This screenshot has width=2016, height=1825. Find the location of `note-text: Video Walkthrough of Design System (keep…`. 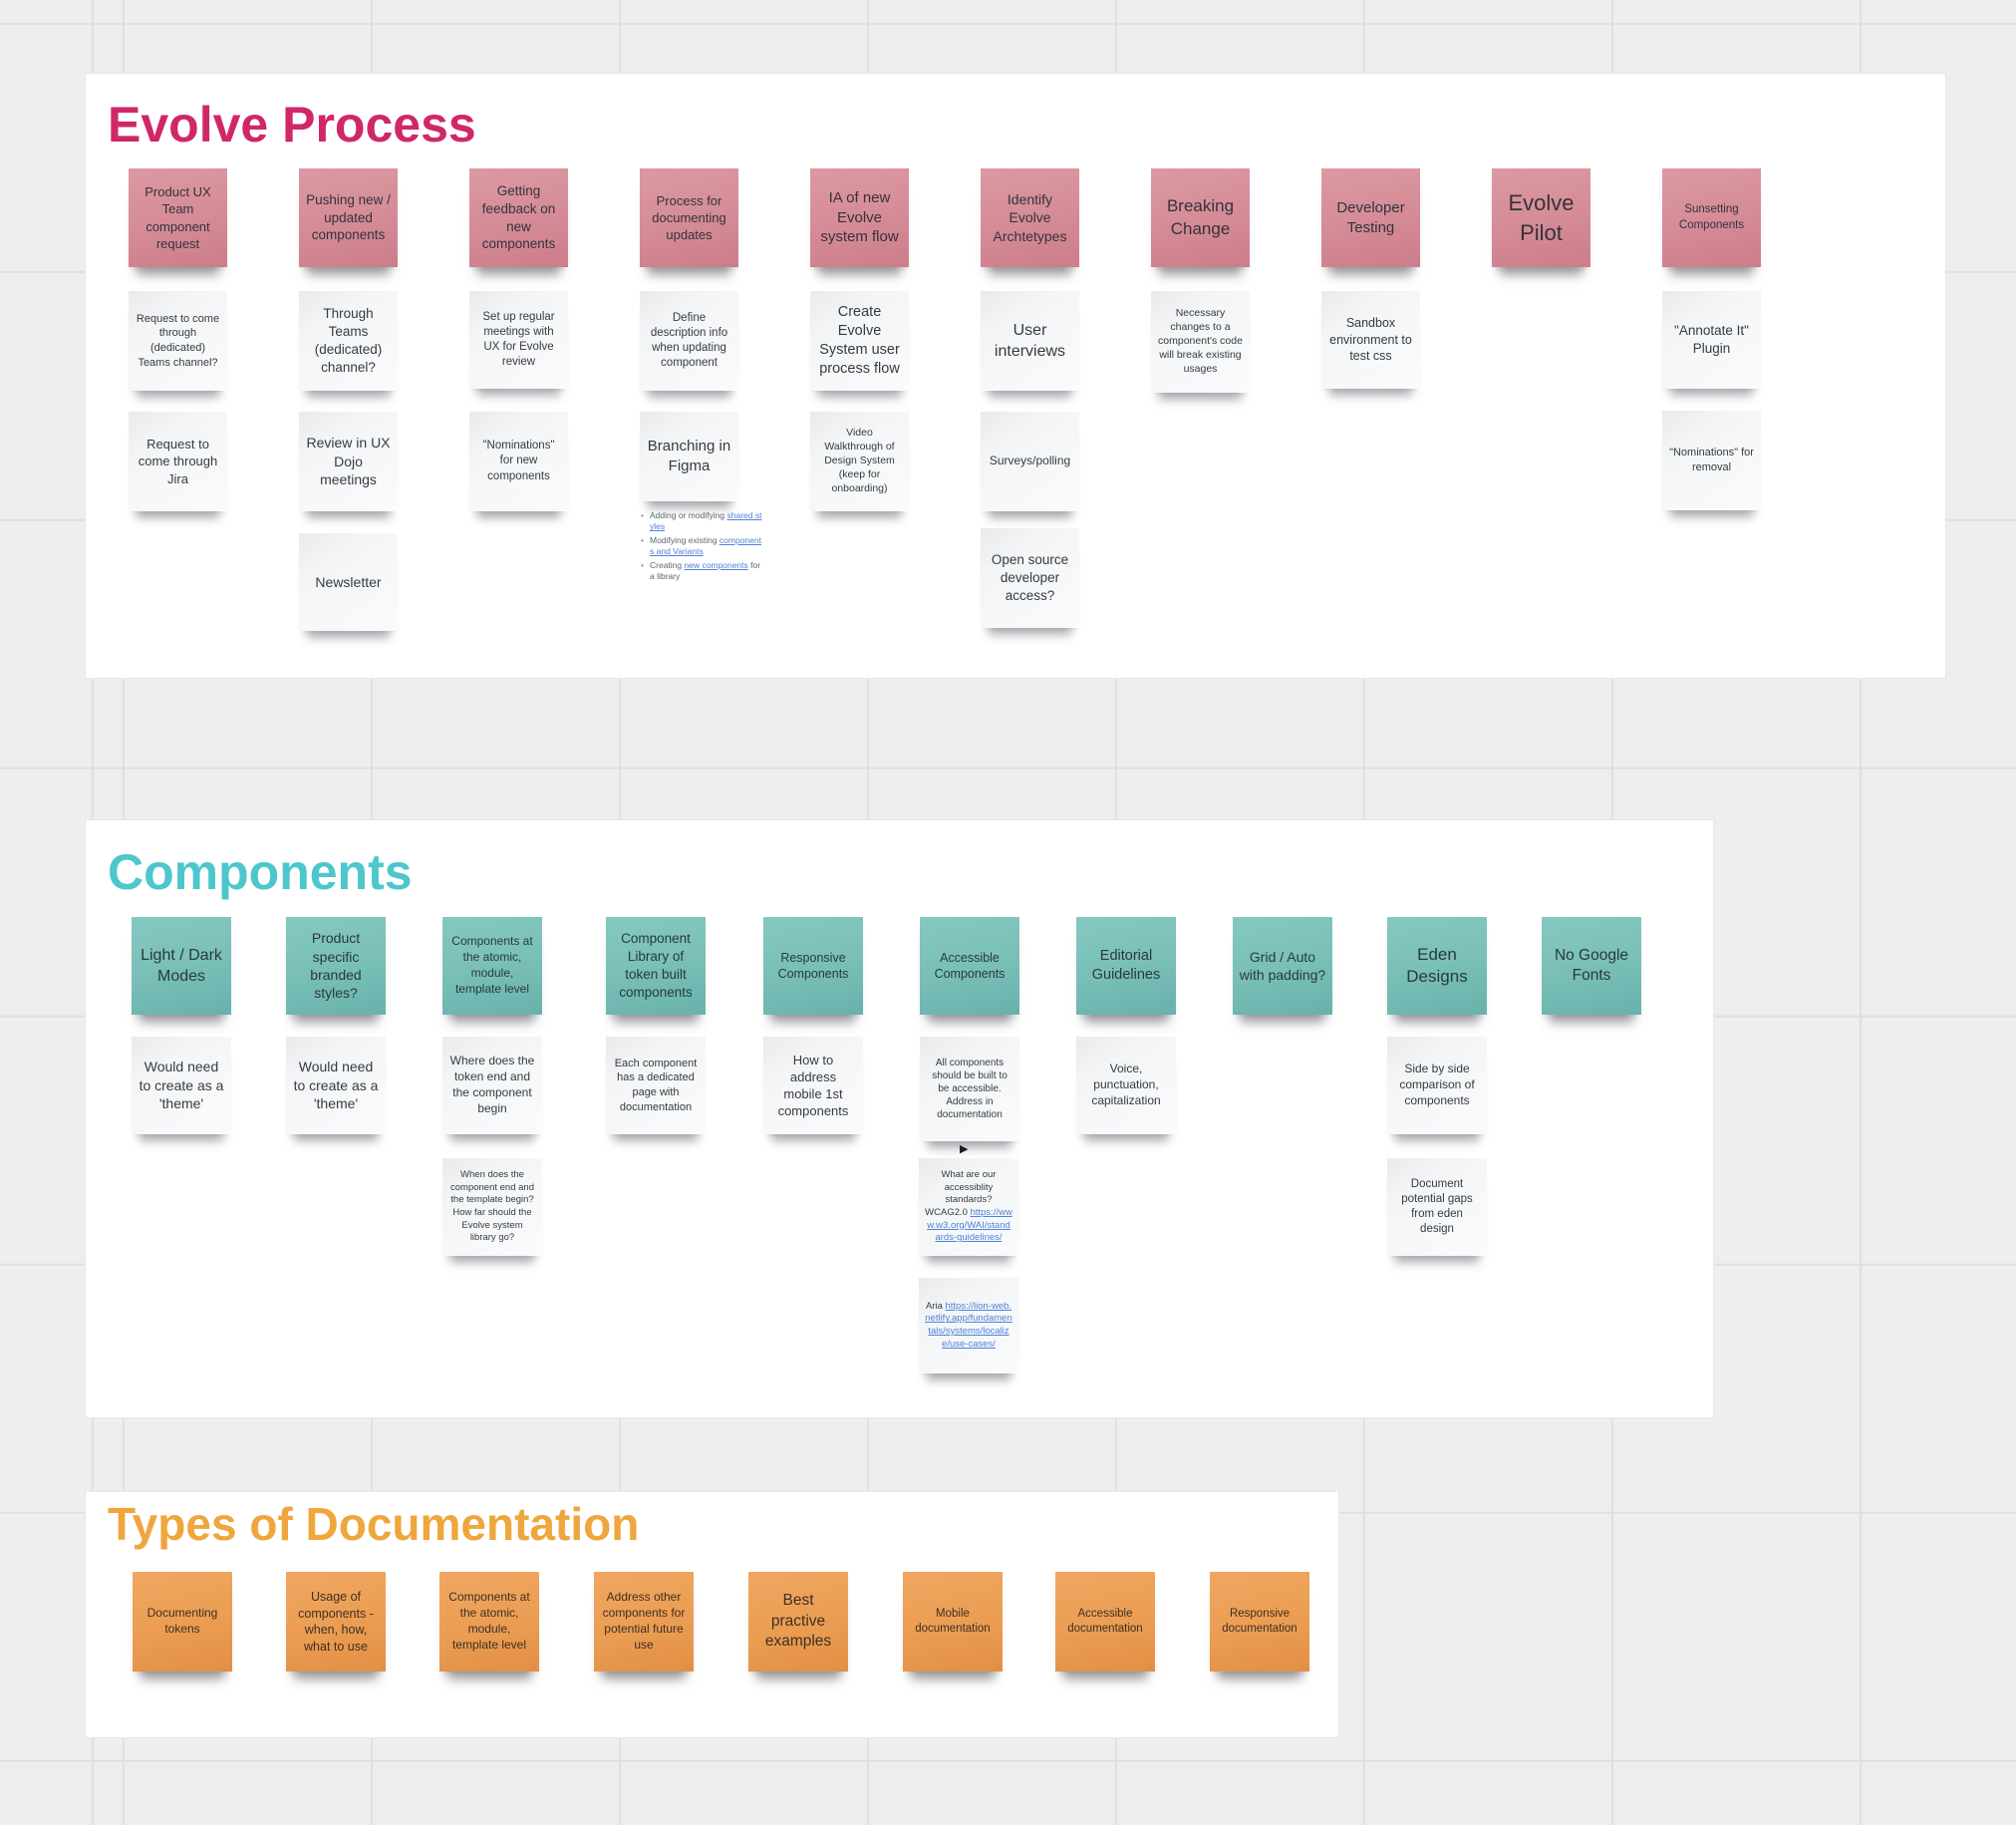

note-text: Video Walkthrough of Design System (keep… is located at coordinates (860, 460).